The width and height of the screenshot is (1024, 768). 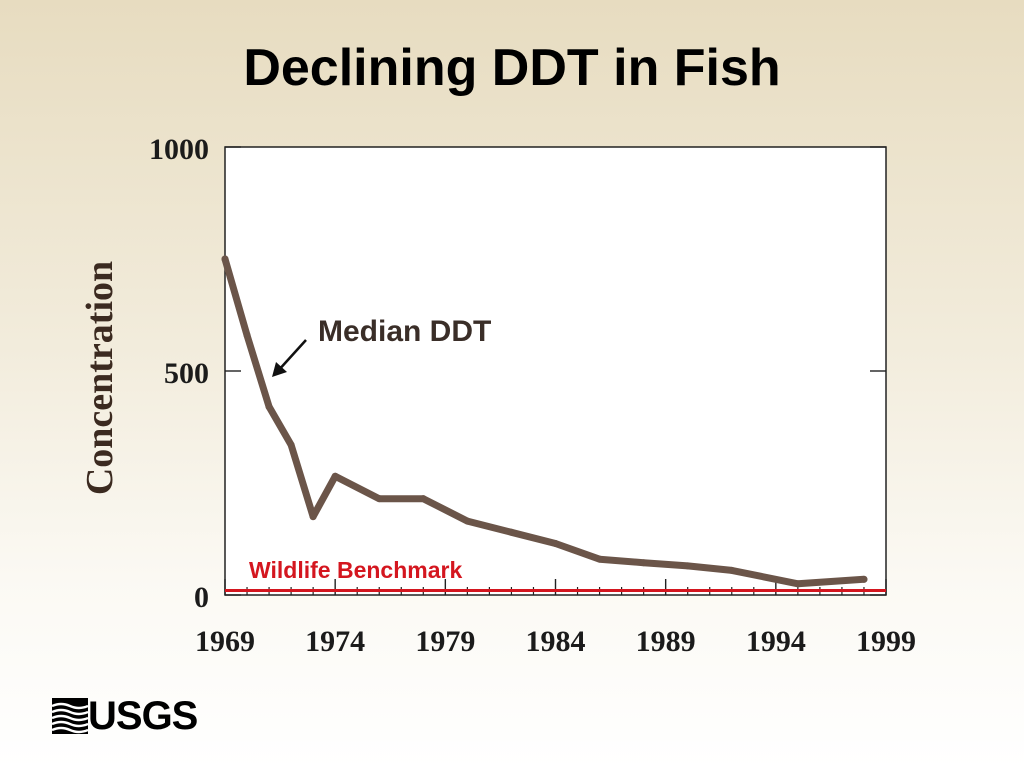 What do you see at coordinates (100, 378) in the screenshot?
I see `y-axis-label: Concentration` at bounding box center [100, 378].